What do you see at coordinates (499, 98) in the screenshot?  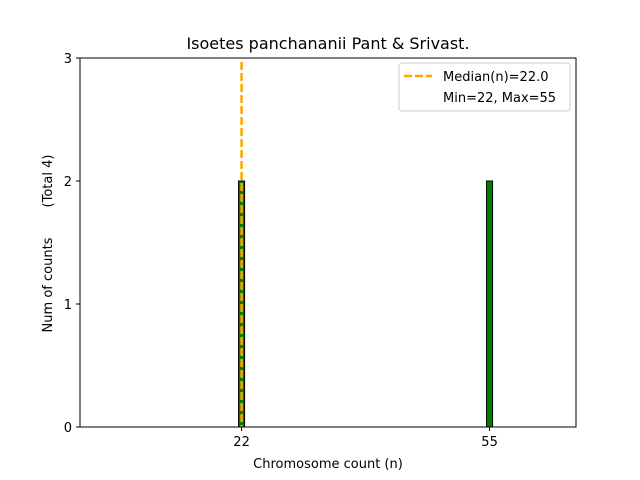 I see `legend-range-label: Min=22, Max=55` at bounding box center [499, 98].